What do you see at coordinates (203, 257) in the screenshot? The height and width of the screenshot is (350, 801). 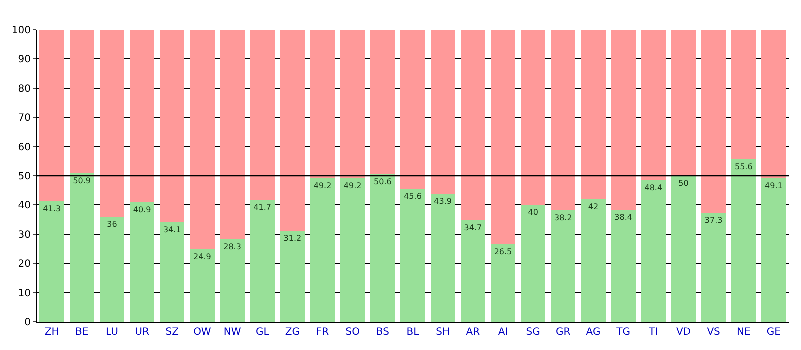 I see `data-label: 24.9` at bounding box center [203, 257].